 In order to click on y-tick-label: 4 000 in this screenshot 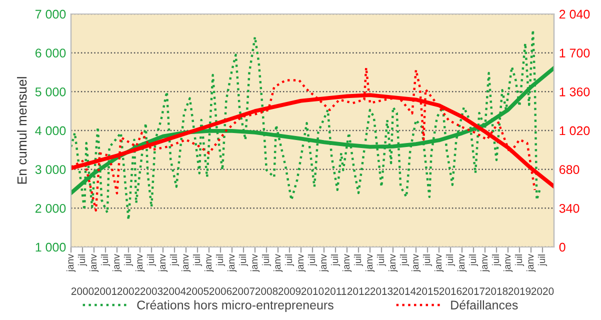, I will do `click(50, 131)`.